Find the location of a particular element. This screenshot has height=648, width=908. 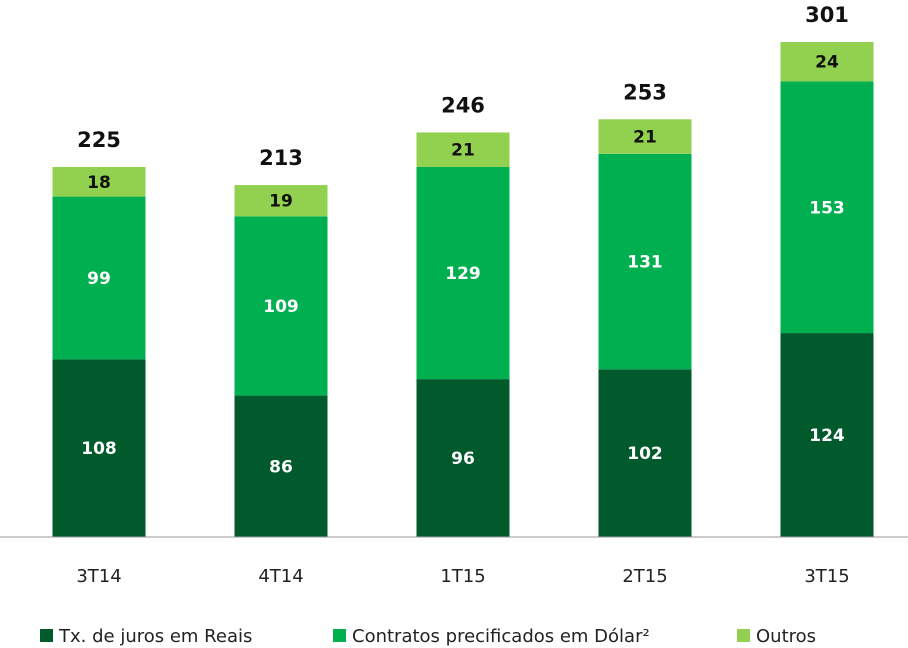

segment-label: 86 is located at coordinates (281, 467).